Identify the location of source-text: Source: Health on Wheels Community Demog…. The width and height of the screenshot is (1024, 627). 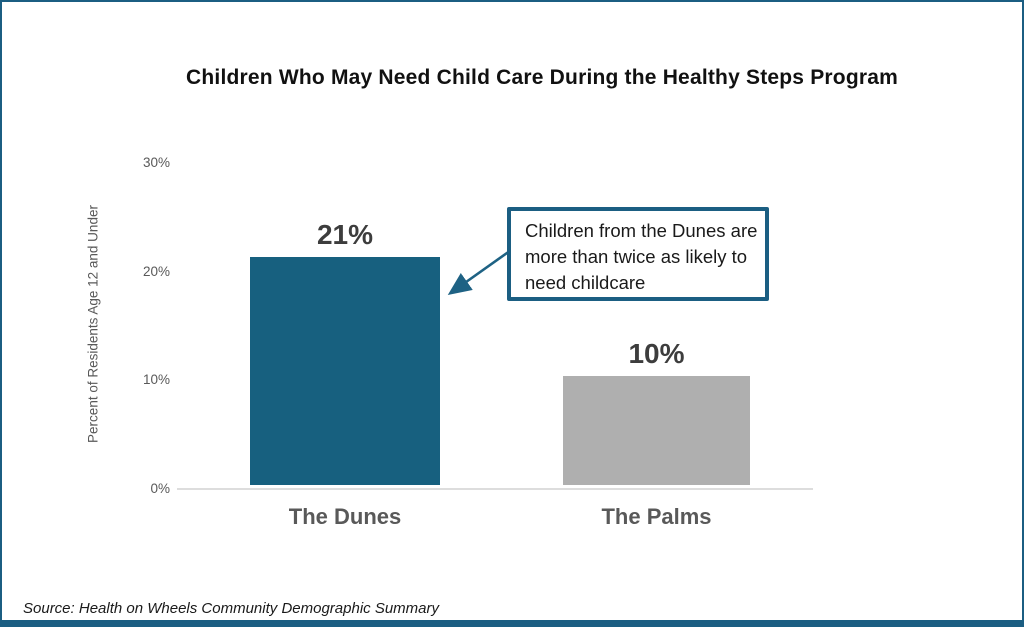
(231, 608).